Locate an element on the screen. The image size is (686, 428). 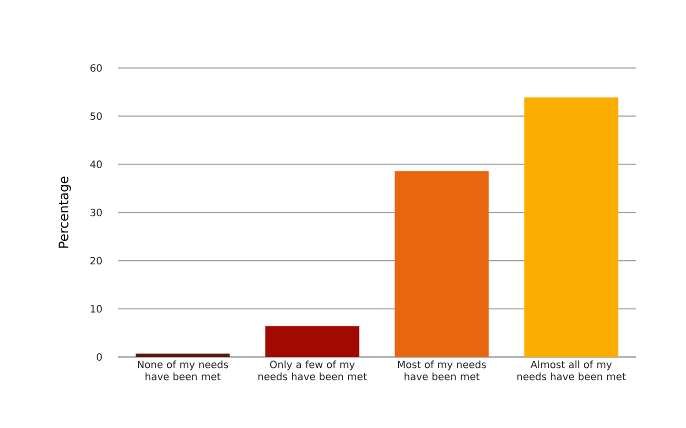
y-tick-label: 20 is located at coordinates (96, 260).